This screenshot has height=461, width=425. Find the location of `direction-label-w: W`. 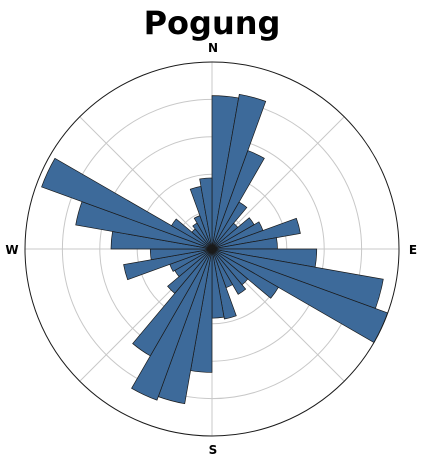

direction-label-w: W is located at coordinates (11, 250).